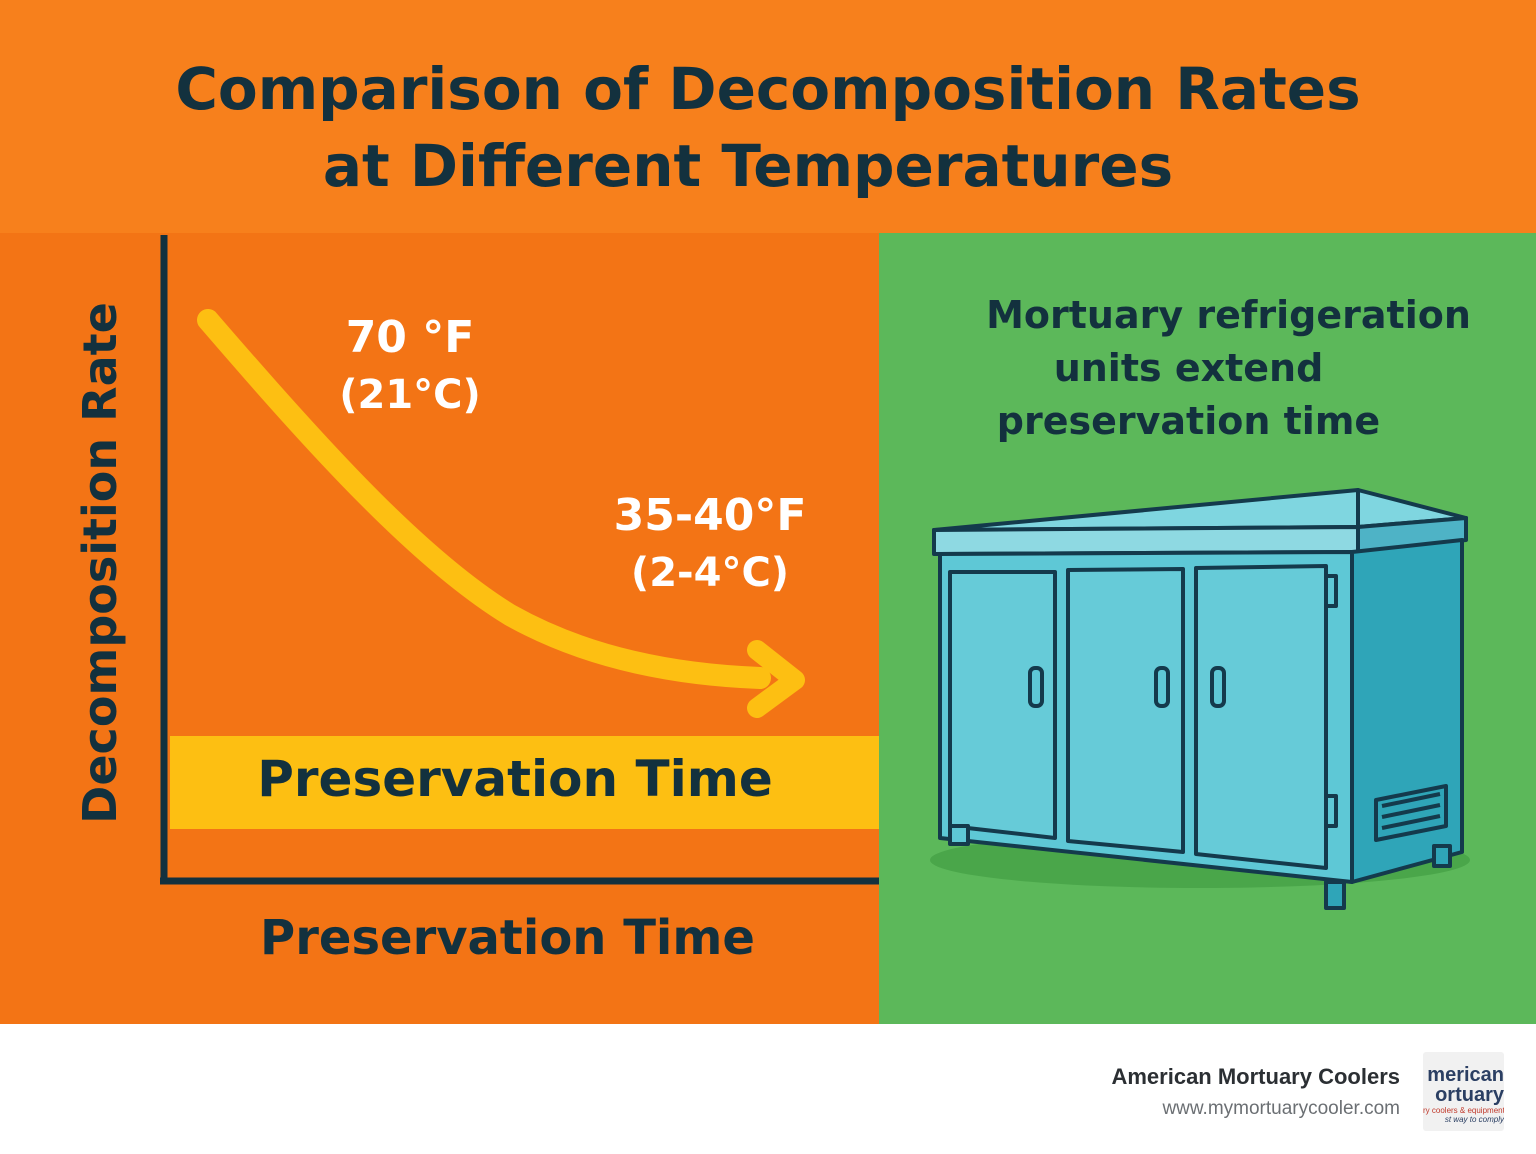 The image size is (1536, 1154). I want to click on logo-text-1: merican, so click(1465, 1075).